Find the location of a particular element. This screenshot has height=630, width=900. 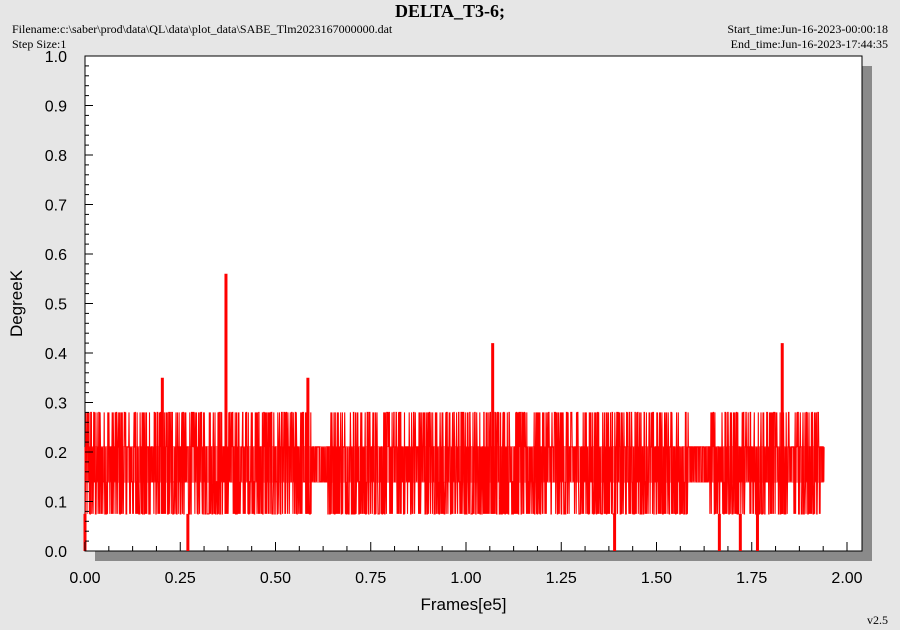

y-tick-label: 0.1 is located at coordinates (56, 503).